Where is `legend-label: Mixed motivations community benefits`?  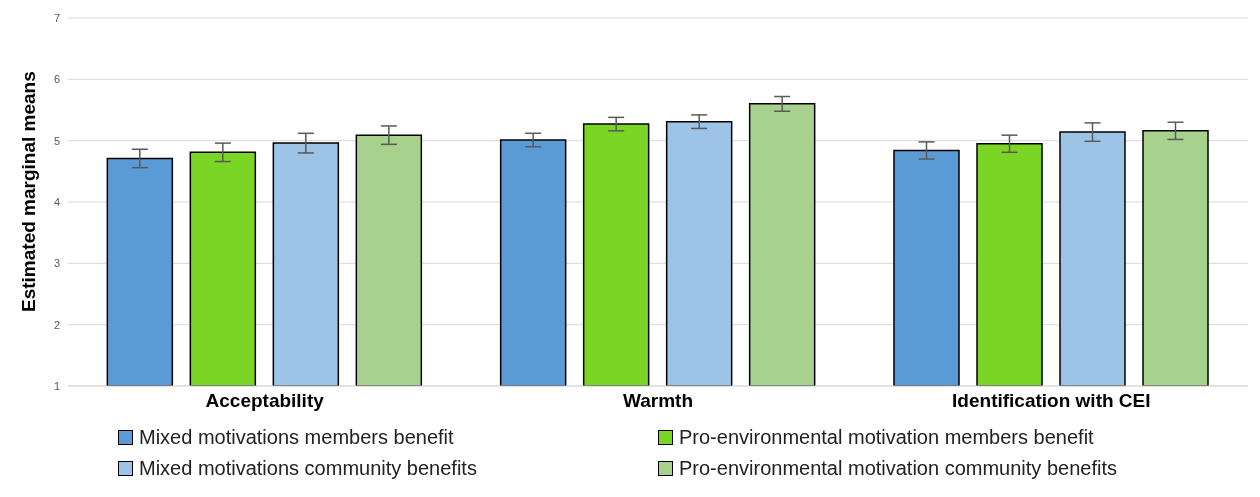
legend-label: Mixed motivations community benefits is located at coordinates (308, 468).